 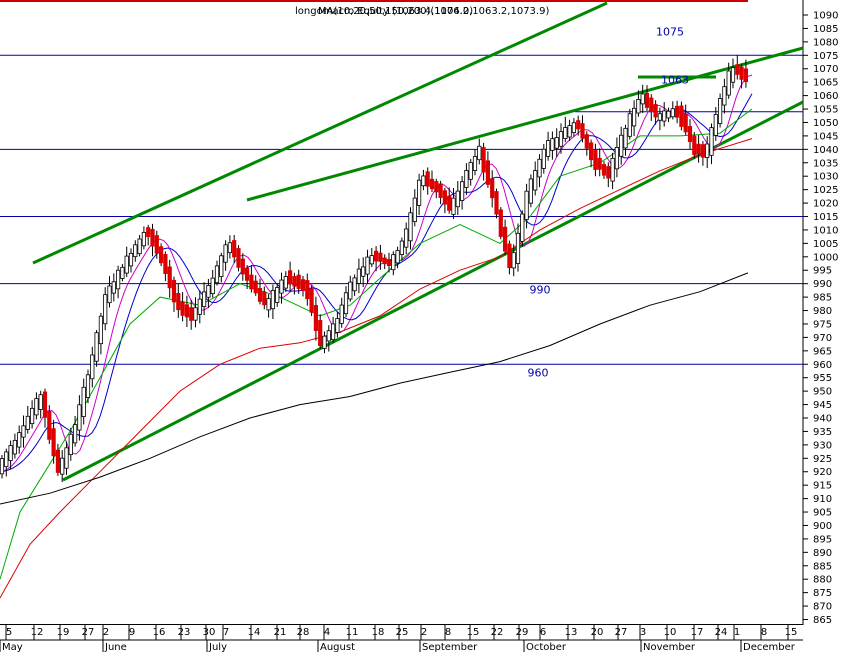 I want to click on y-tick-label: 1080, so click(x=825, y=42).